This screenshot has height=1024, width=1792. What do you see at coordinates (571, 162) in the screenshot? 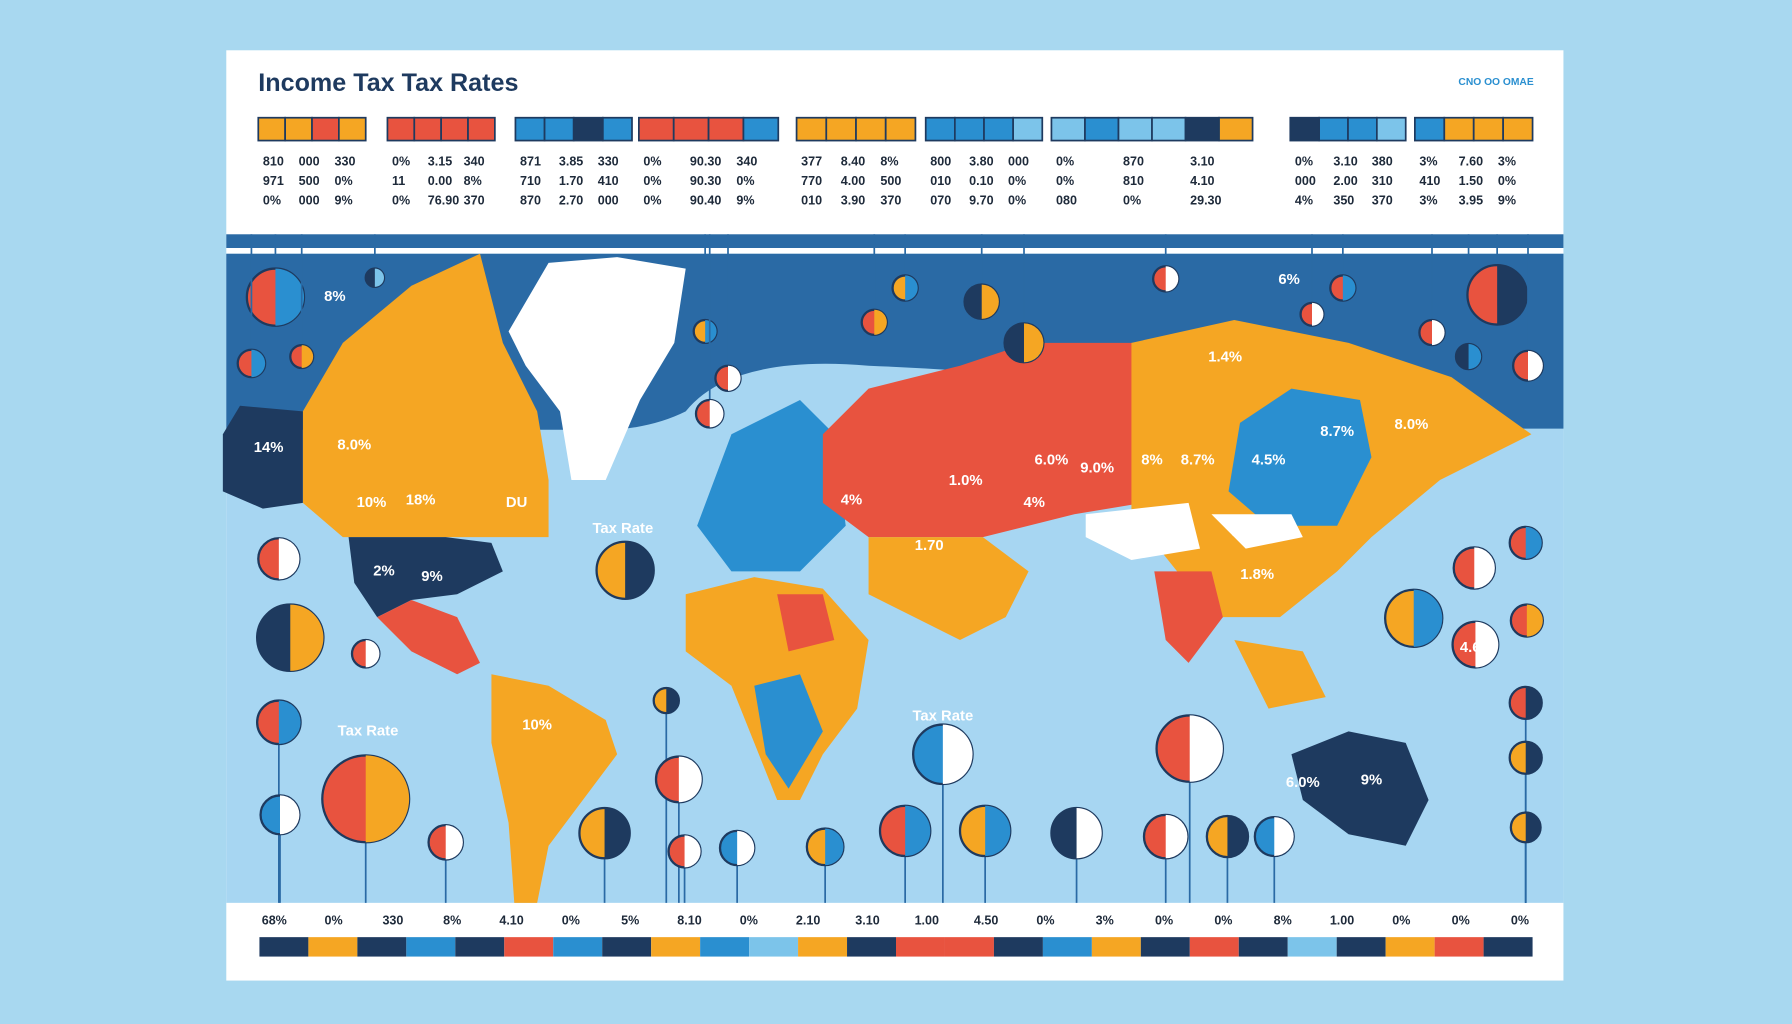
I see `legend-value: 3.85` at bounding box center [571, 162].